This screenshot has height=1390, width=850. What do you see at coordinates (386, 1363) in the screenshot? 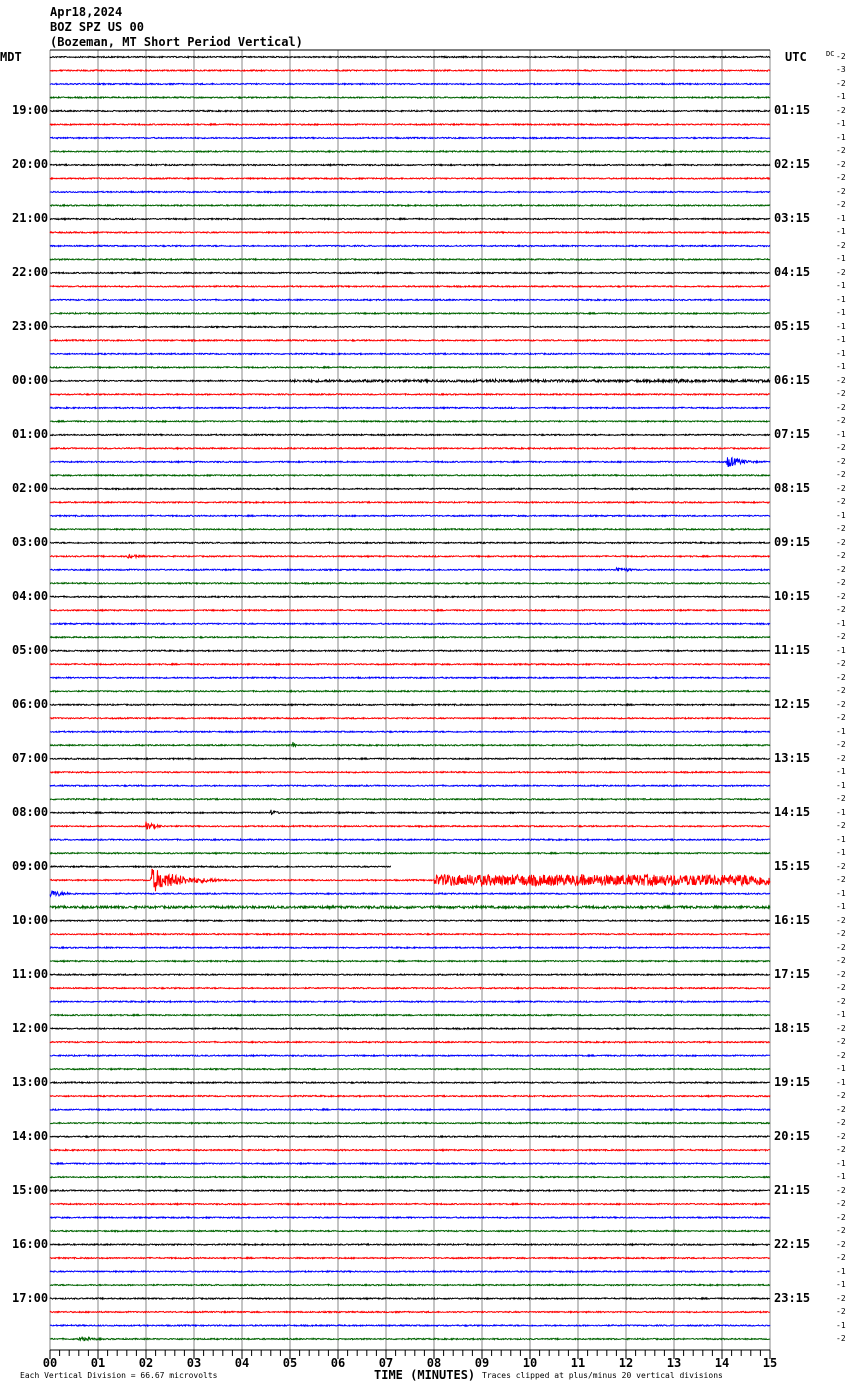
I see `x-tick-label: 07` at bounding box center [386, 1363].